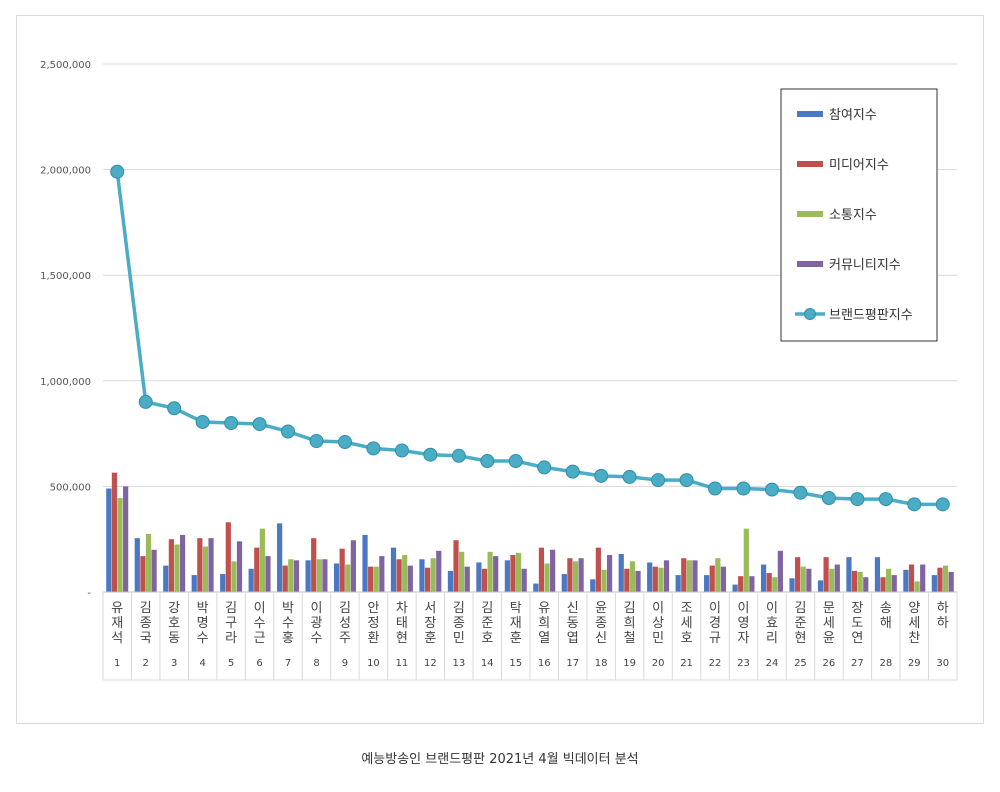  Describe the element at coordinates (288, 663) in the screenshot. I see `rank-label: 7` at that location.